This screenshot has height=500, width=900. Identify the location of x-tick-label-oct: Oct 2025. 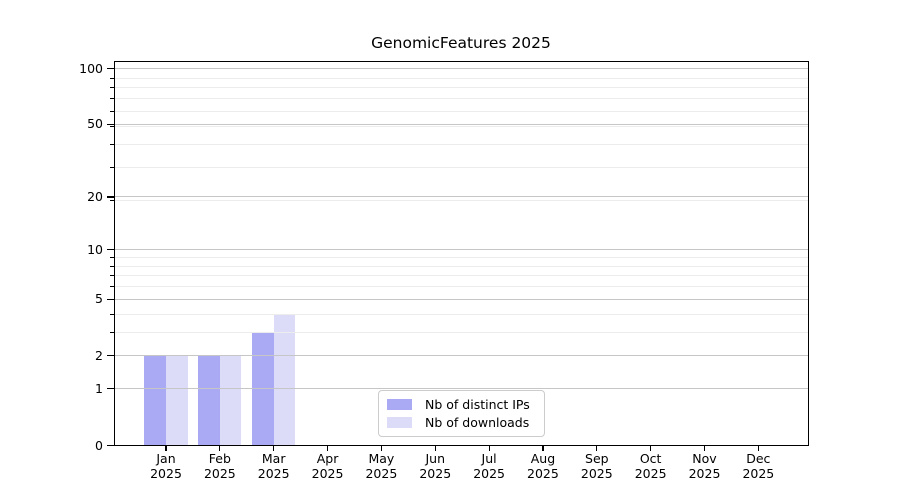
(651, 466).